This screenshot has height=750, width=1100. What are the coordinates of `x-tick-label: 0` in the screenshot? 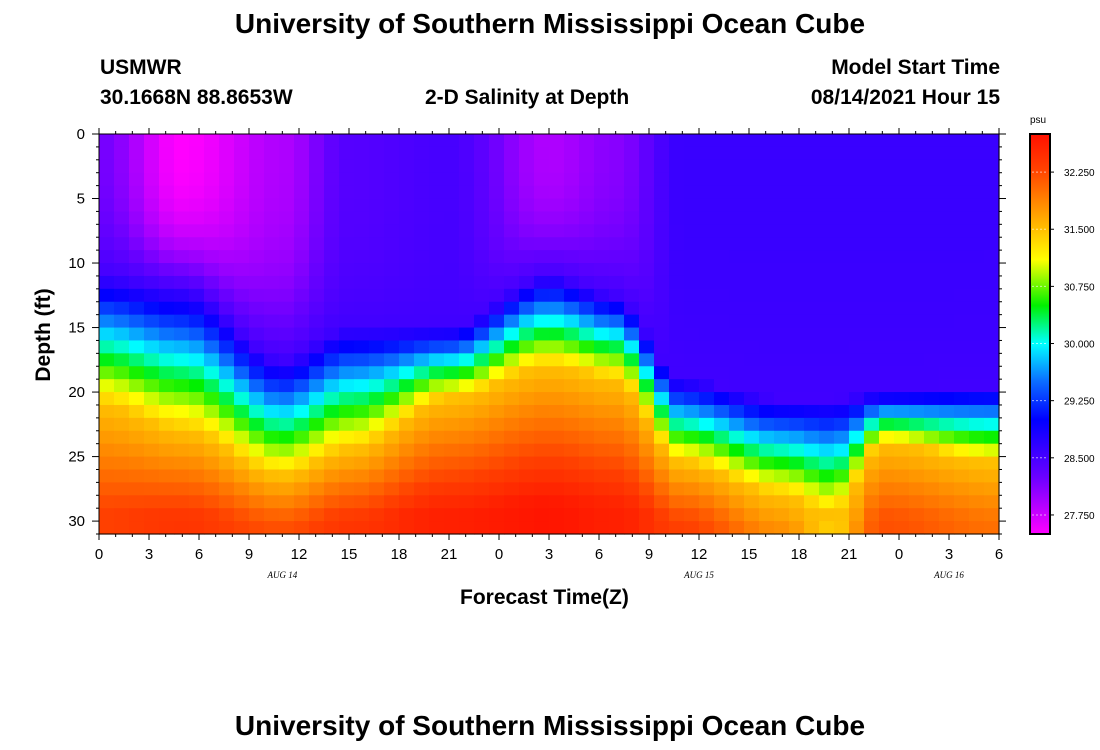 It's located at (99, 554).